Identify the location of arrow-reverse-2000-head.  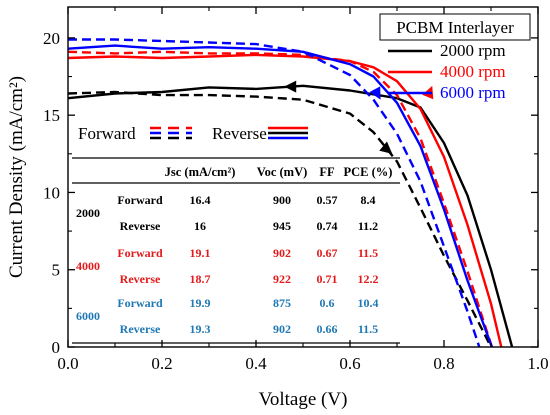
(290, 86).